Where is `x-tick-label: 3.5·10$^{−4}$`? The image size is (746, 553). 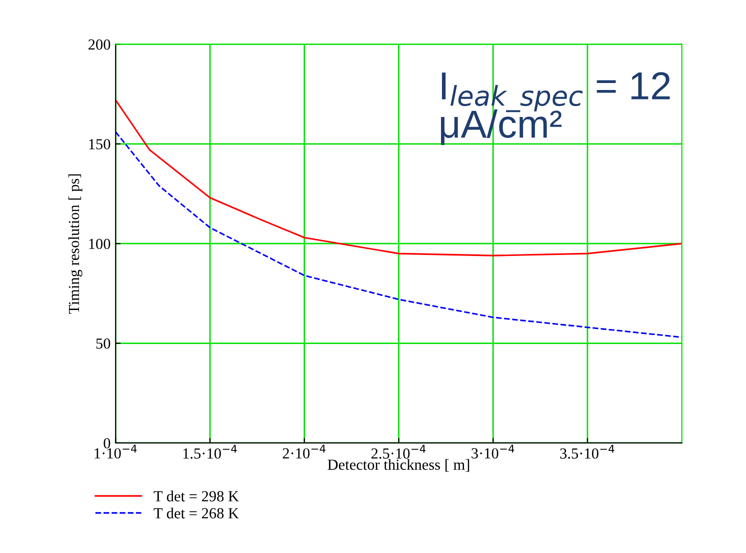
x-tick-label: 3.5·10$^{−4}$ is located at coordinates (587, 451).